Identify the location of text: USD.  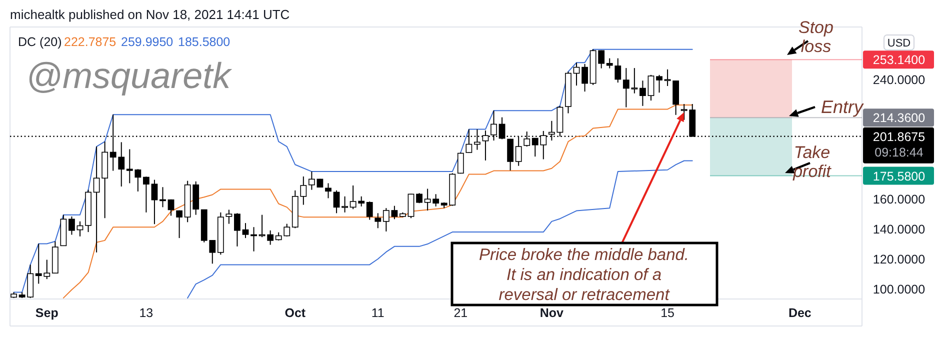
(899, 44).